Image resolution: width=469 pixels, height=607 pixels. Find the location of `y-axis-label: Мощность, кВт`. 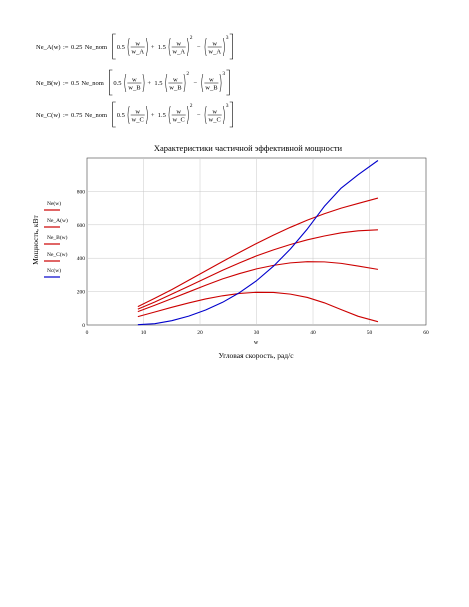

y-axis-label: Мощность, кВт is located at coordinates (35, 239).